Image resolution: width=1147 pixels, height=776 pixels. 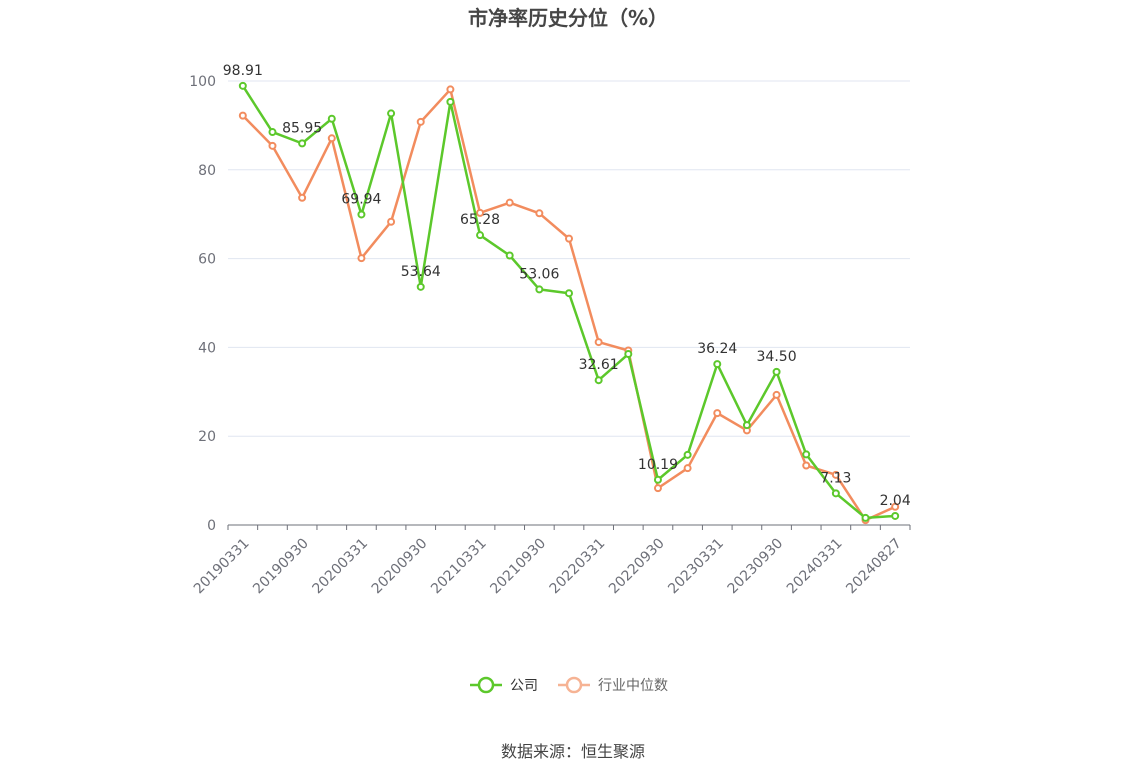 What do you see at coordinates (421, 272) in the screenshot?
I see `data-label: 53.64` at bounding box center [421, 272].